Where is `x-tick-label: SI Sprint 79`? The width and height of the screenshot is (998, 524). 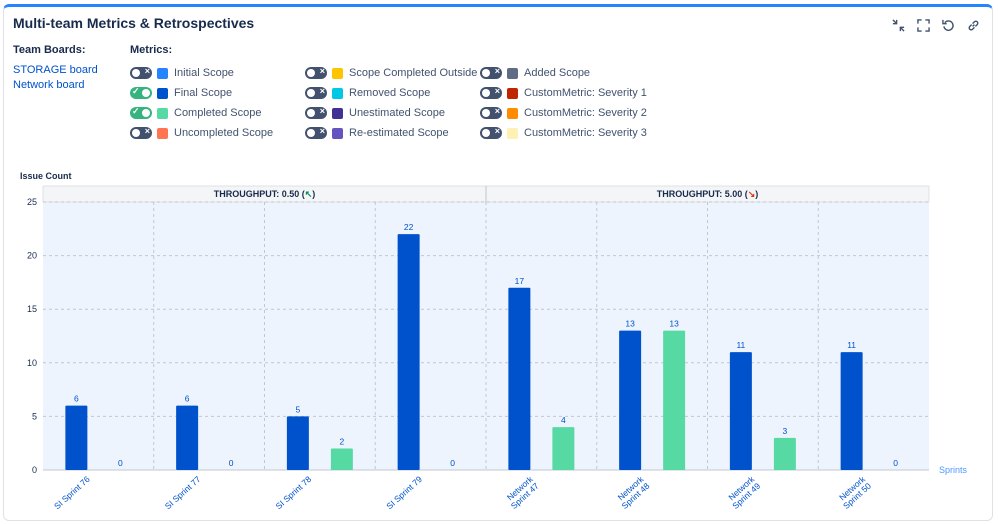
x-tick-label: SI Sprint 79 is located at coordinates (404, 492).